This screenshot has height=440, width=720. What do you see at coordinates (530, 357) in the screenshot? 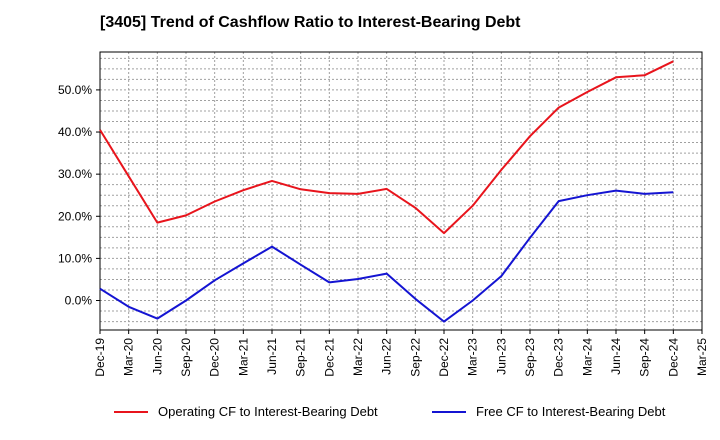
I see `x-tick-label: Sep-23` at bounding box center [530, 357].